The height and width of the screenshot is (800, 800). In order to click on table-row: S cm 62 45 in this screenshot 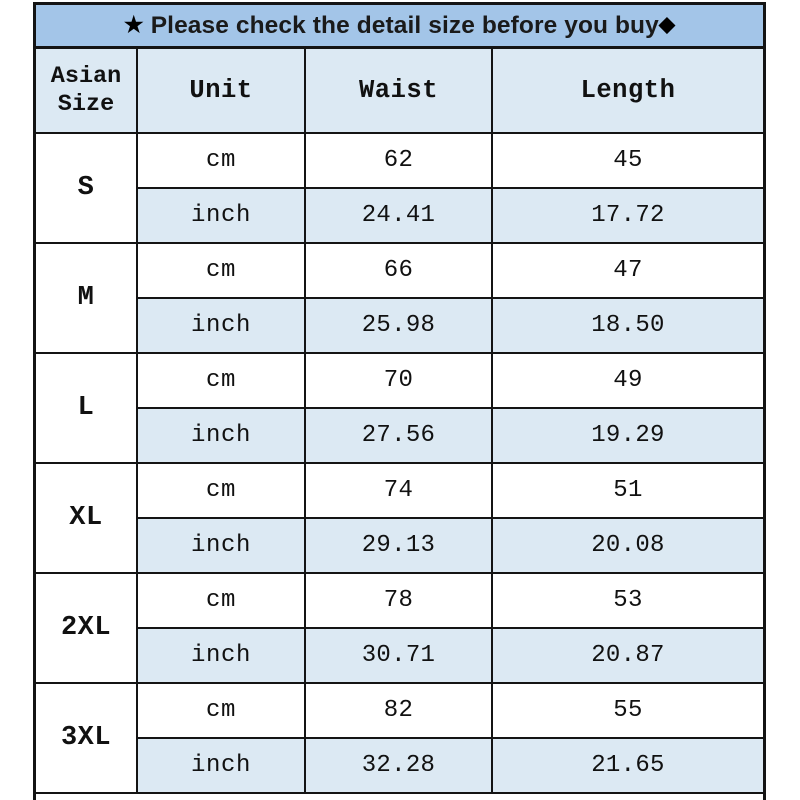, I will do `click(399, 188)`.